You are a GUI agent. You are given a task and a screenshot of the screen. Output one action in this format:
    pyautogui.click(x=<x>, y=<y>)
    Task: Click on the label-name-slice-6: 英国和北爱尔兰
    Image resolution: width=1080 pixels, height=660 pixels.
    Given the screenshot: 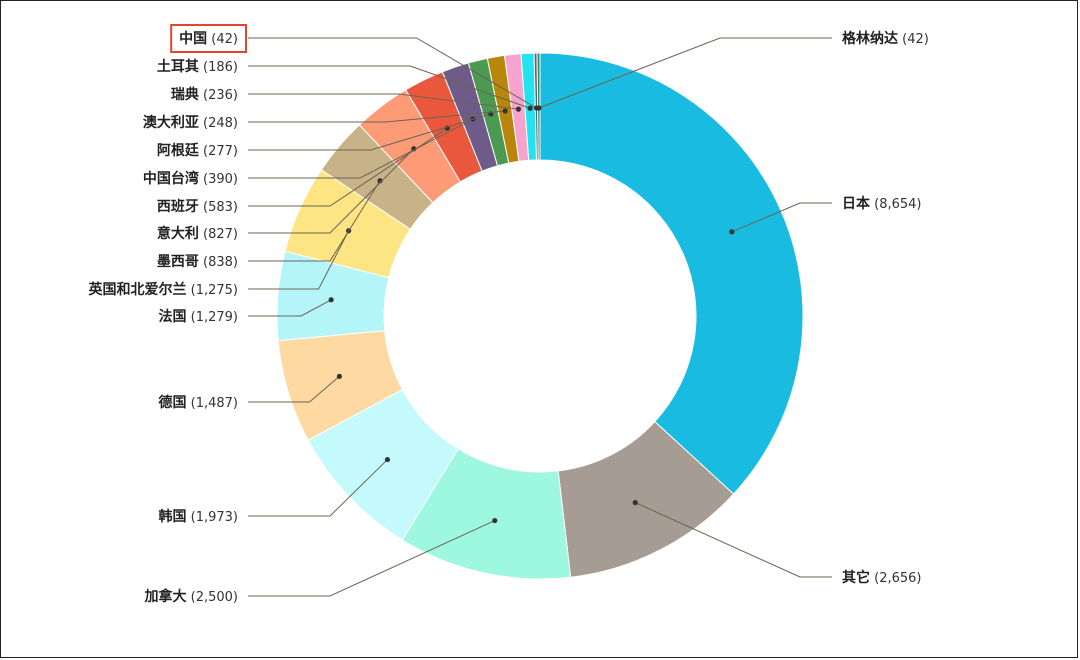 What is the action you would take?
    pyautogui.click(x=137, y=289)
    